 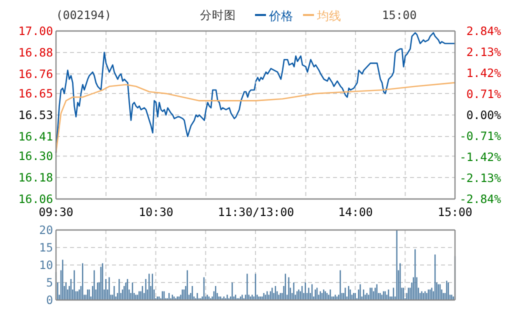 I want to click on y-tick-label: 16.53, so click(x=36, y=115).